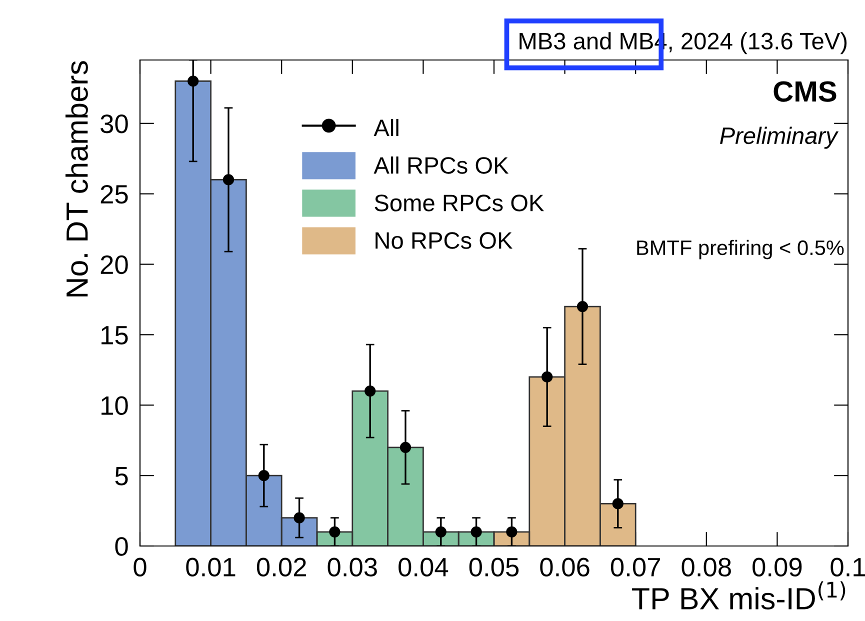 This screenshot has height=621, width=865. What do you see at coordinates (77, 178) in the screenshot?
I see `y-axis-title: No. DT chambers` at bounding box center [77, 178].